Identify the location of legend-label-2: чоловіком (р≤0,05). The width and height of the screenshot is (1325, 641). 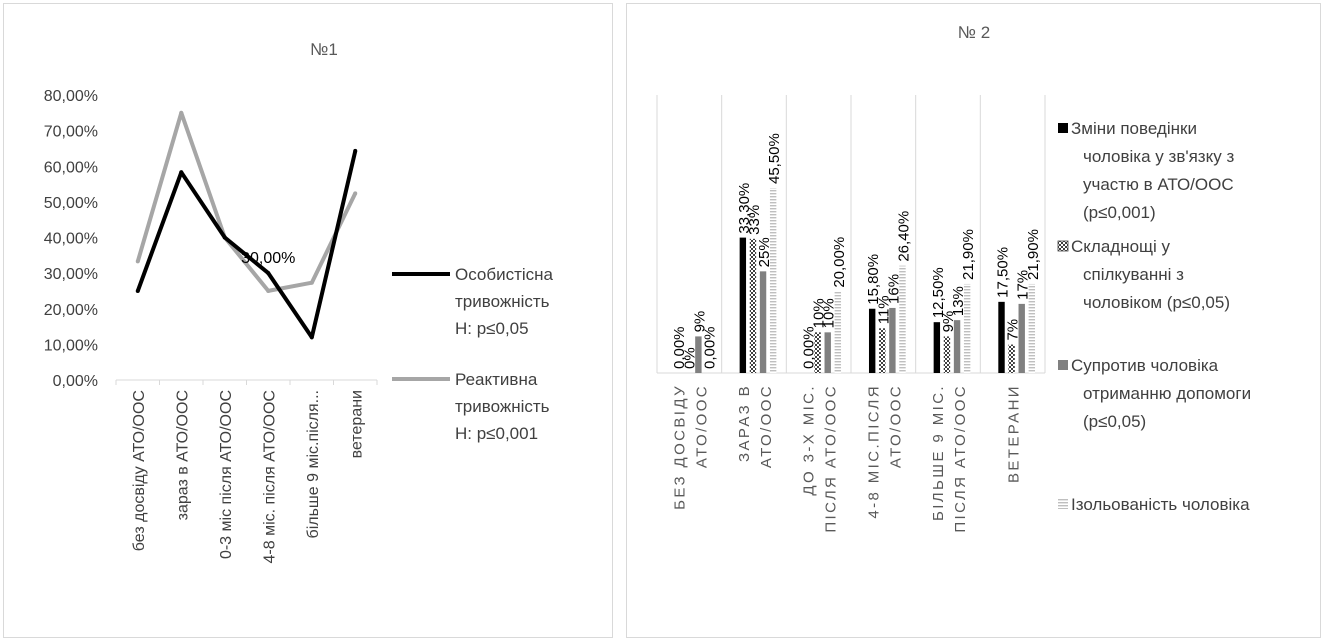
(1156, 302).